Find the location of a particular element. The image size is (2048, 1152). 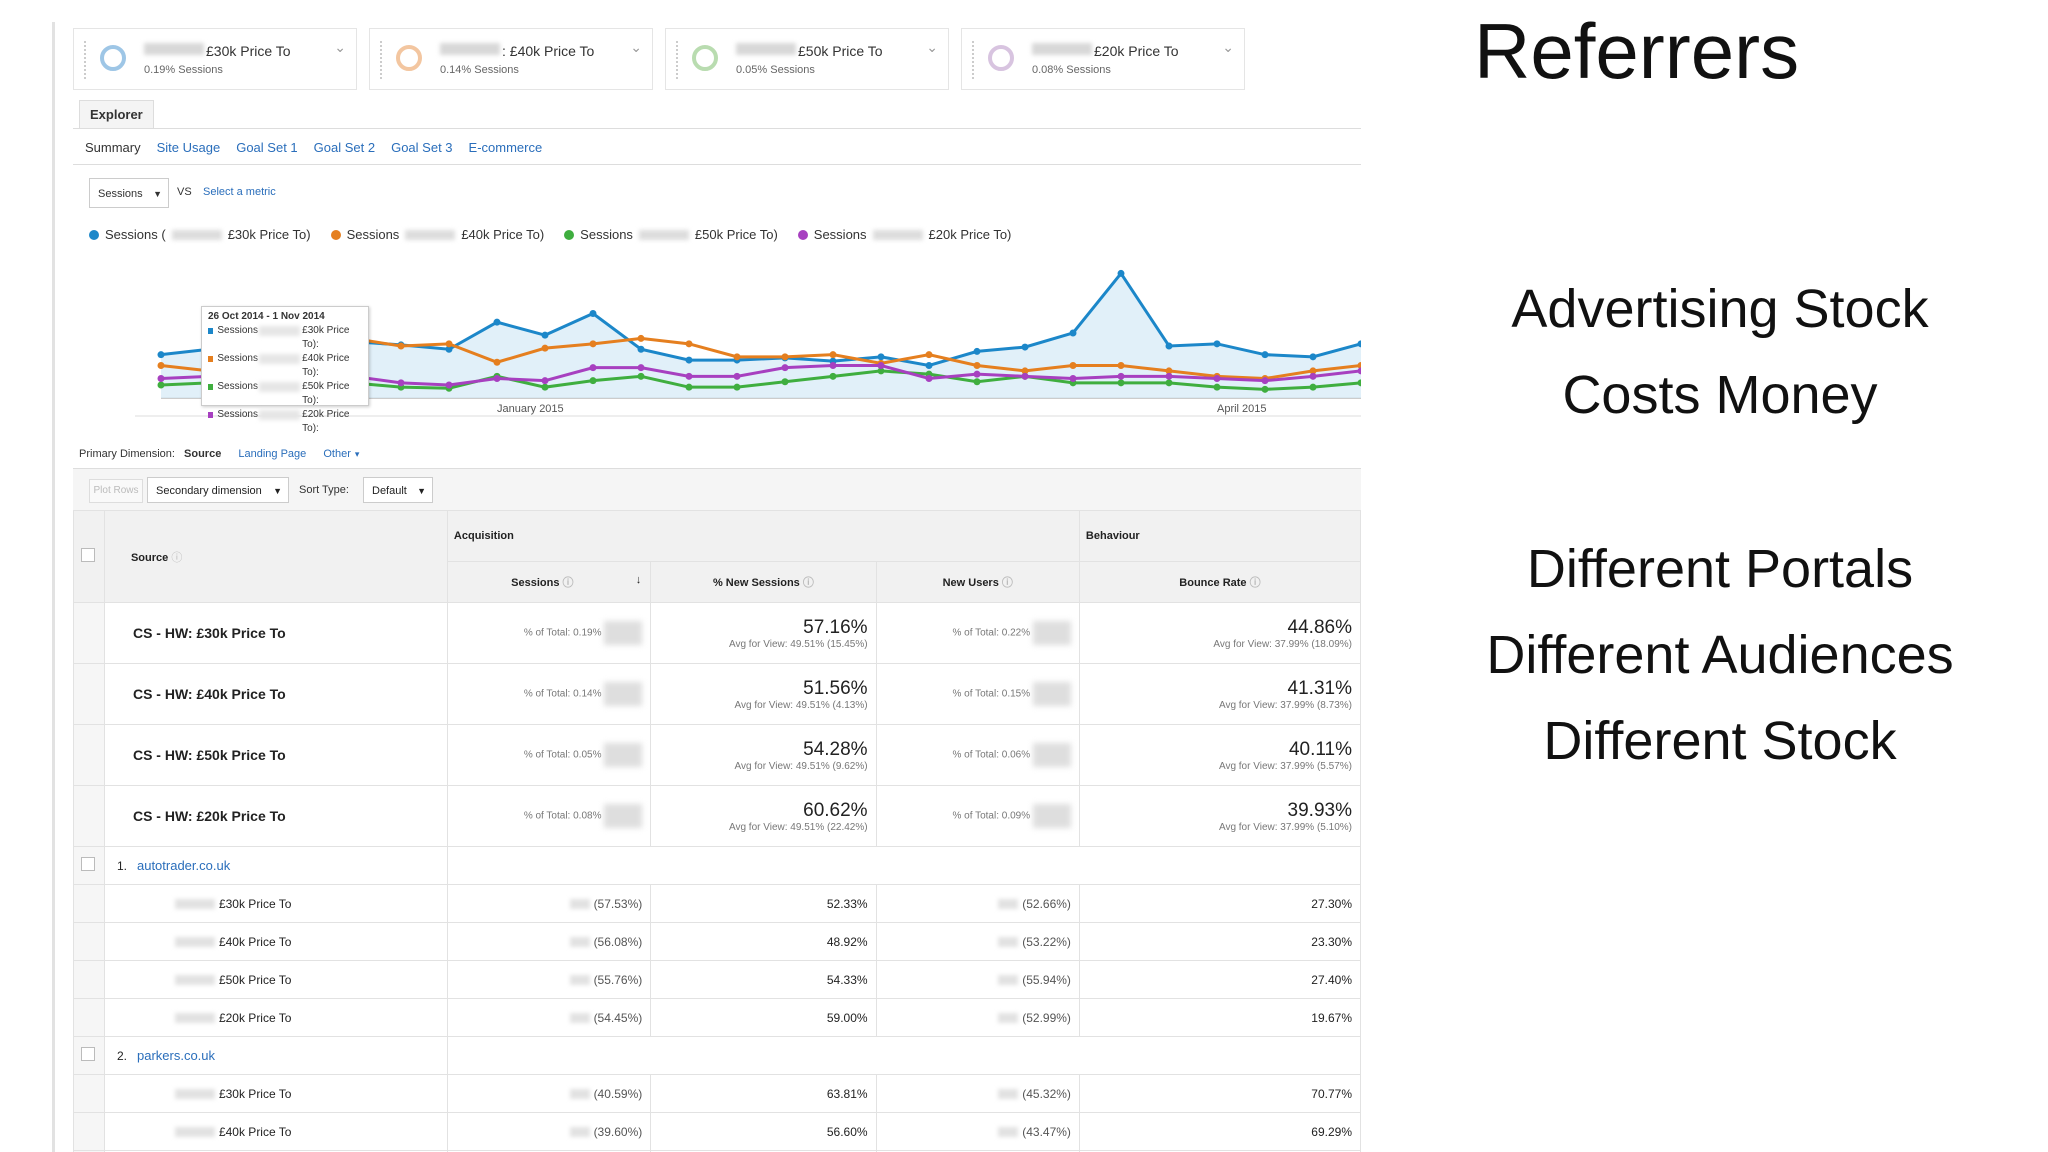

sessions-column-header: Sessions ⓘ ↓ is located at coordinates (549, 582).